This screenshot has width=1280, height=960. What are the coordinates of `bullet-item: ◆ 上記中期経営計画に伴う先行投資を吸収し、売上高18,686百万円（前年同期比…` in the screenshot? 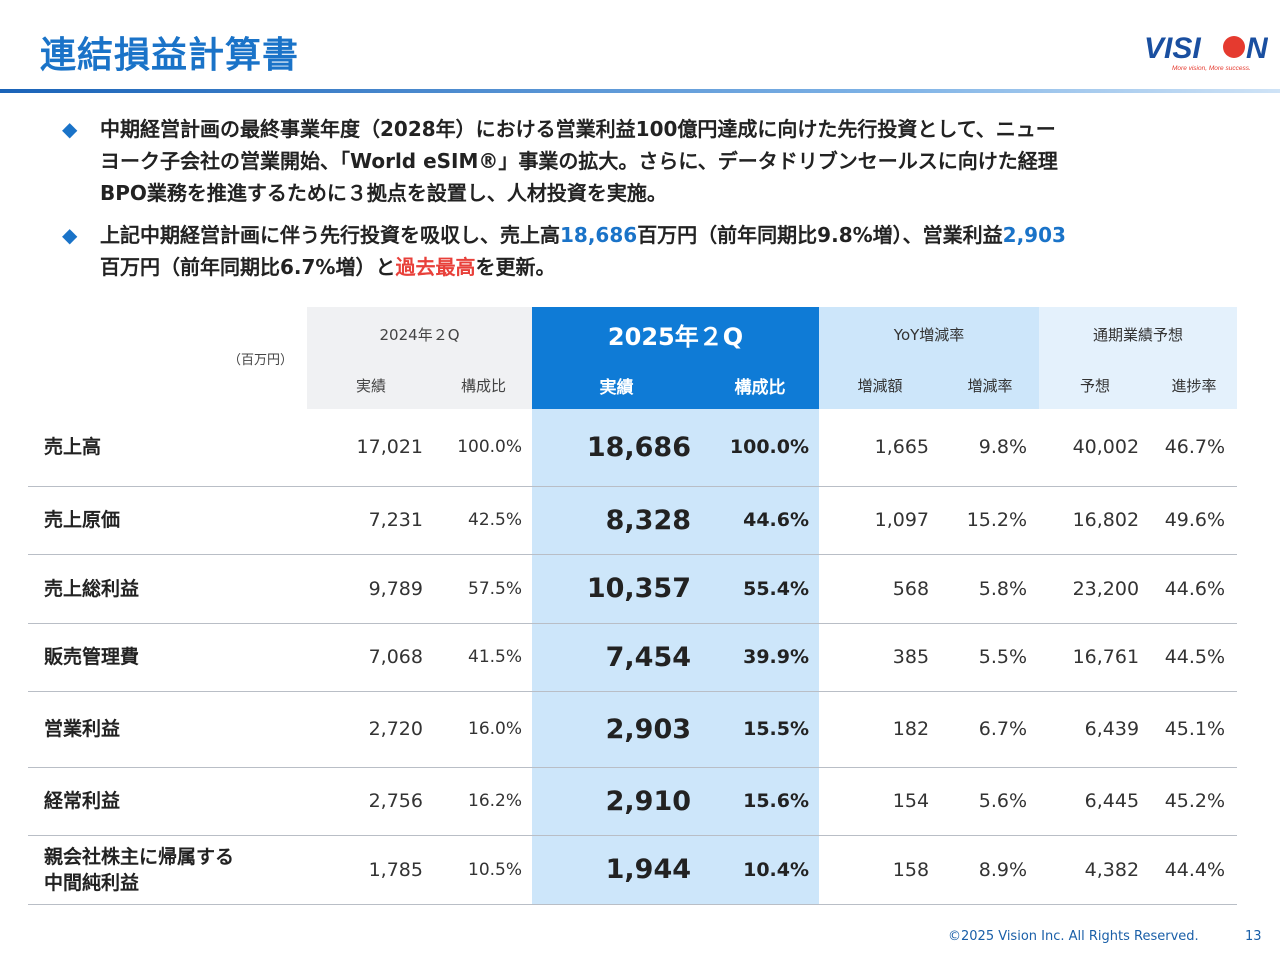 It's located at (637, 251).